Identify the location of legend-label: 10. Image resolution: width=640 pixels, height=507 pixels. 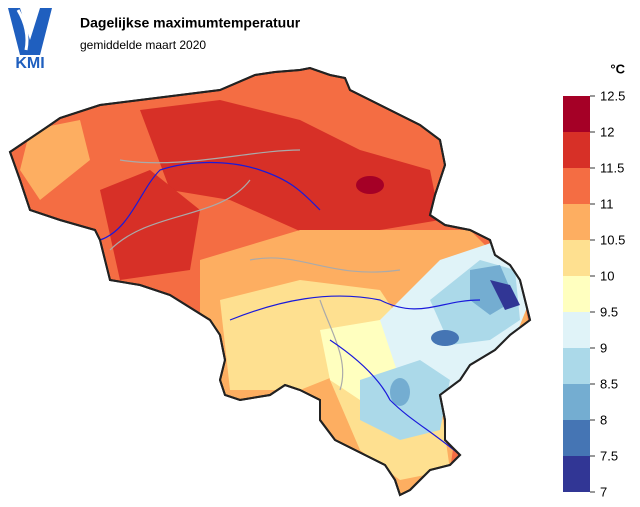
(607, 275).